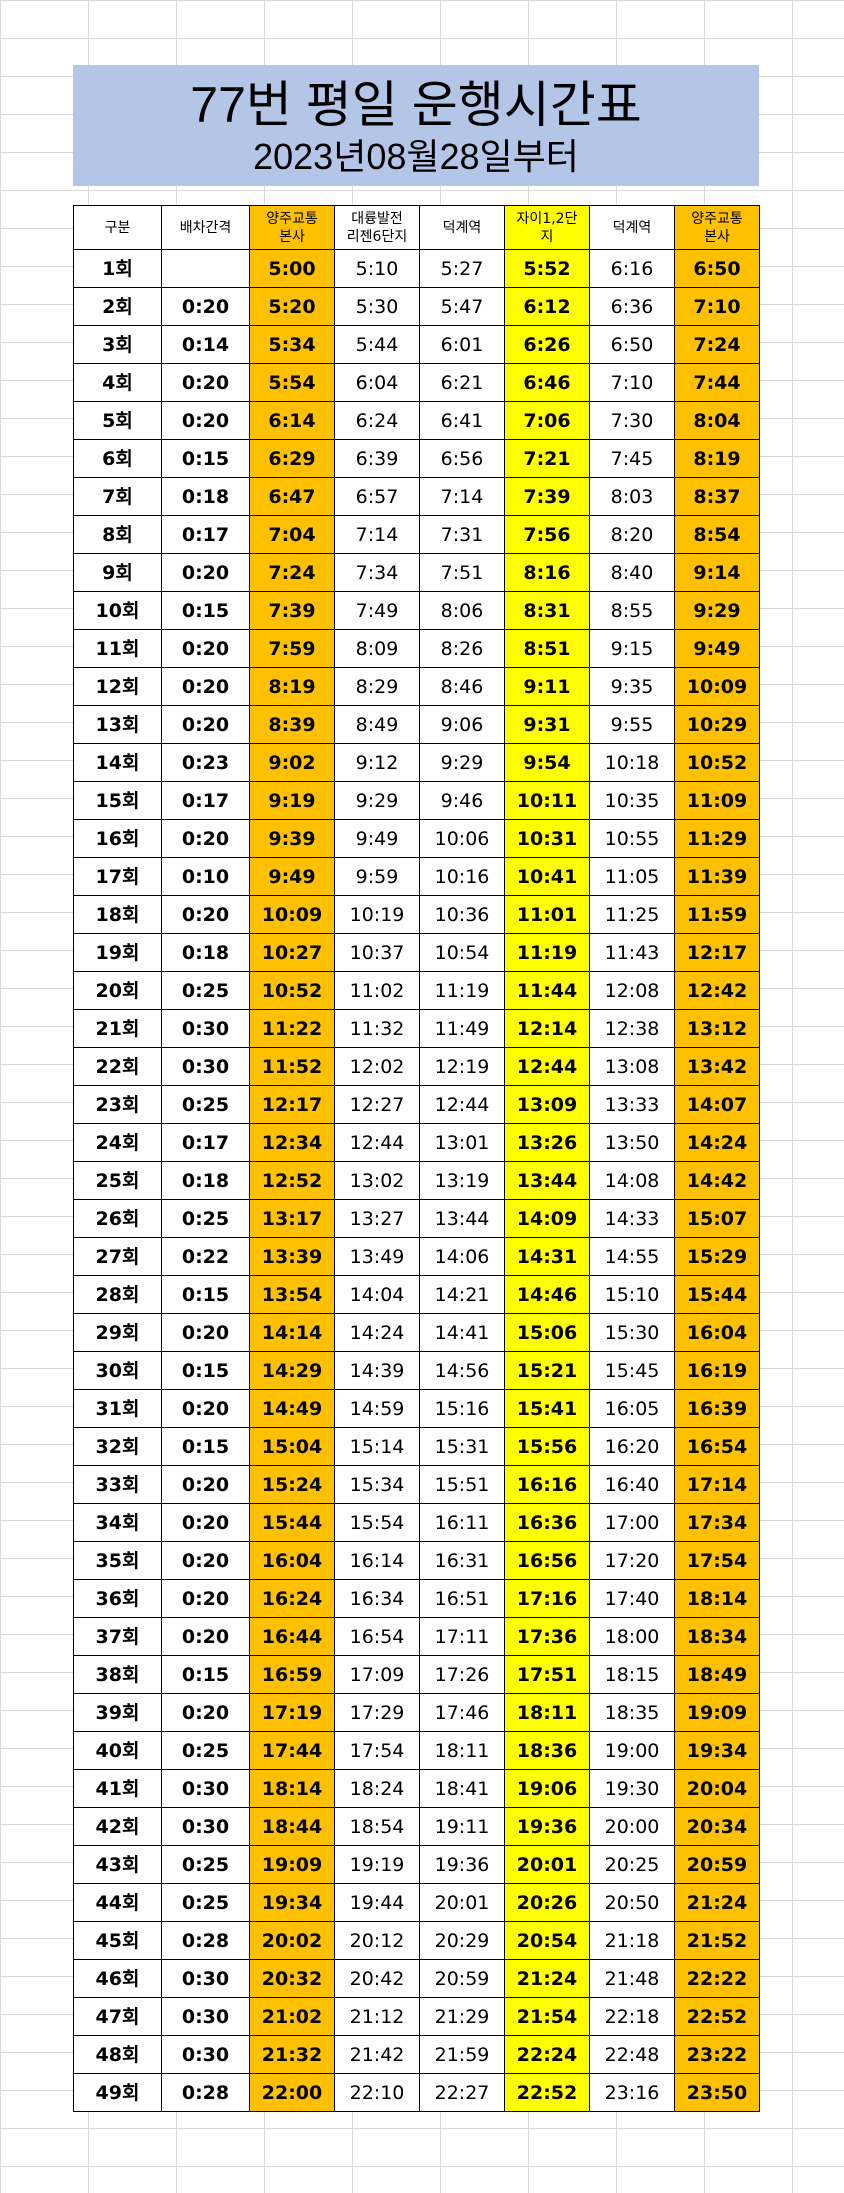 This screenshot has height=2193, width=844. Describe the element at coordinates (117, 1674) in the screenshot. I see `cell-run-label: 38회` at that location.